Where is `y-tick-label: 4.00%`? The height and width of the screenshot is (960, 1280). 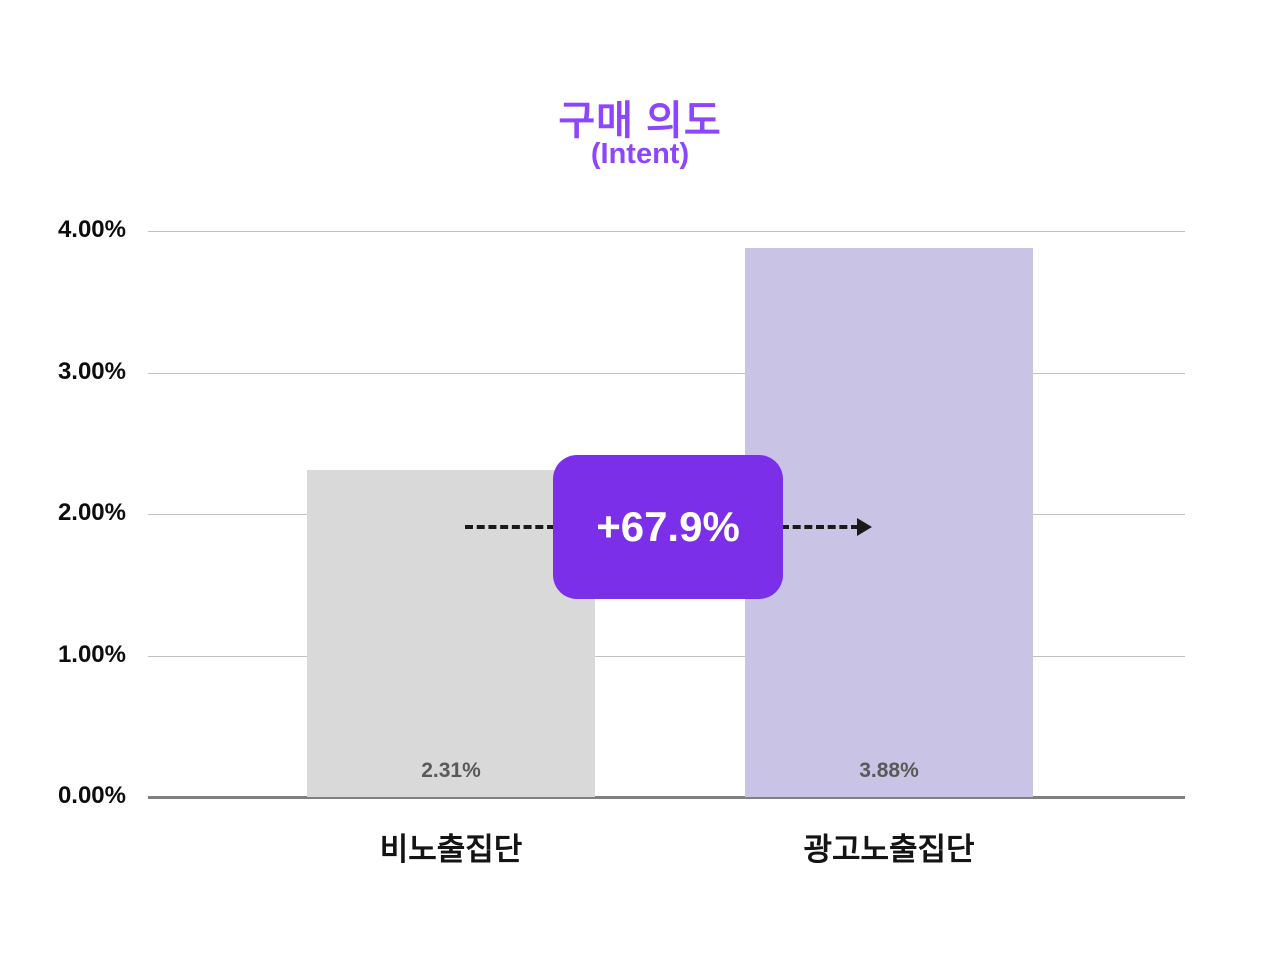
y-tick-label: 4.00% is located at coordinates (91, 229).